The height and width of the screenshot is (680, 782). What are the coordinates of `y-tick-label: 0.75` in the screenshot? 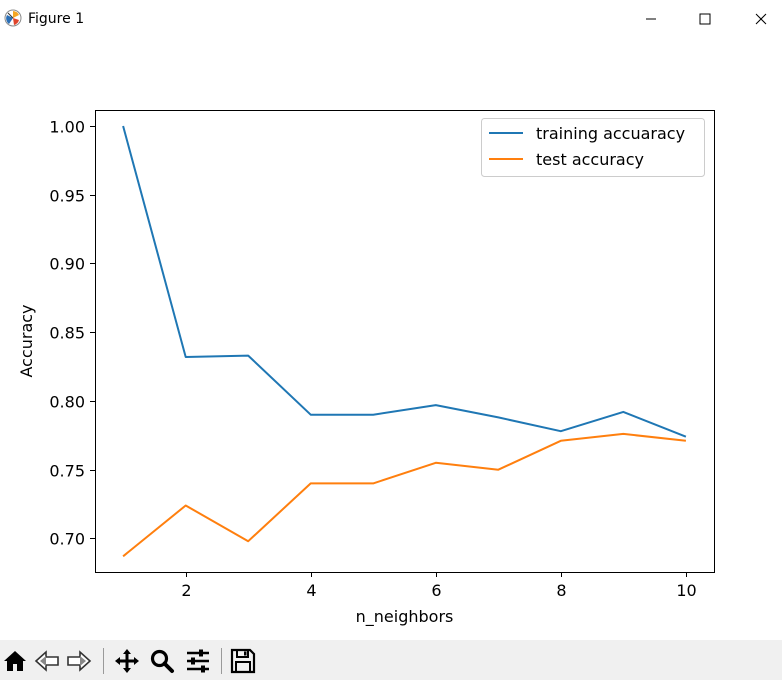 It's located at (67, 471).